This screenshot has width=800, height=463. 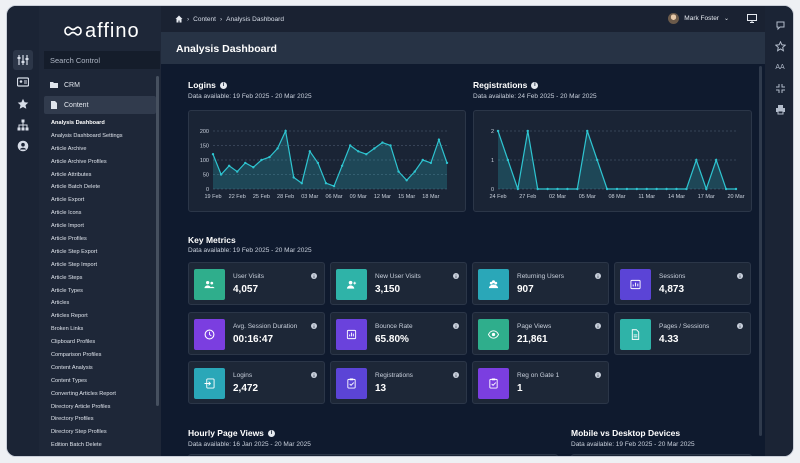 I want to click on id-card-icon, so click(x=23, y=82).